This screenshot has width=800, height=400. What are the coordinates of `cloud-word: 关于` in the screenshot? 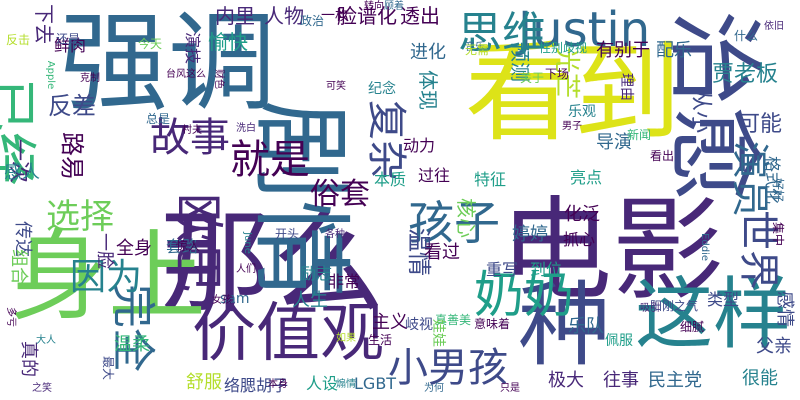 It's located at (532, 78).